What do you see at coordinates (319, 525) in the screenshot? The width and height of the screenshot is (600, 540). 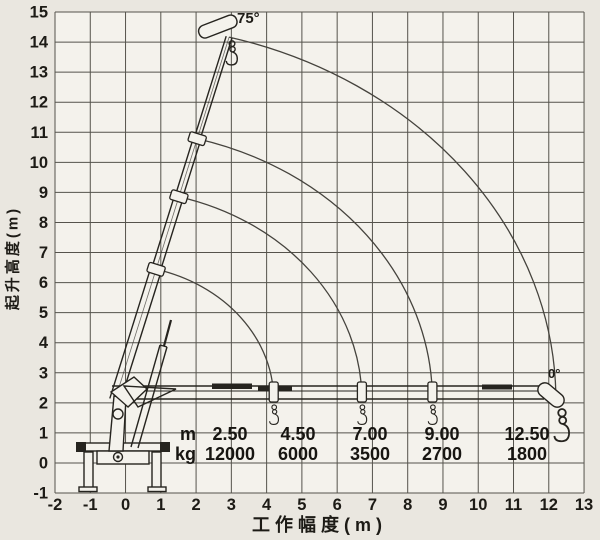 I see `x-axis-title: 工作幅度(m)` at bounding box center [319, 525].